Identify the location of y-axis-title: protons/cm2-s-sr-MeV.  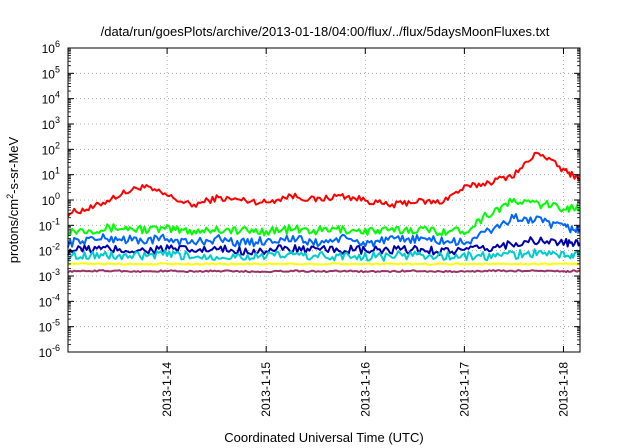
(13, 199).